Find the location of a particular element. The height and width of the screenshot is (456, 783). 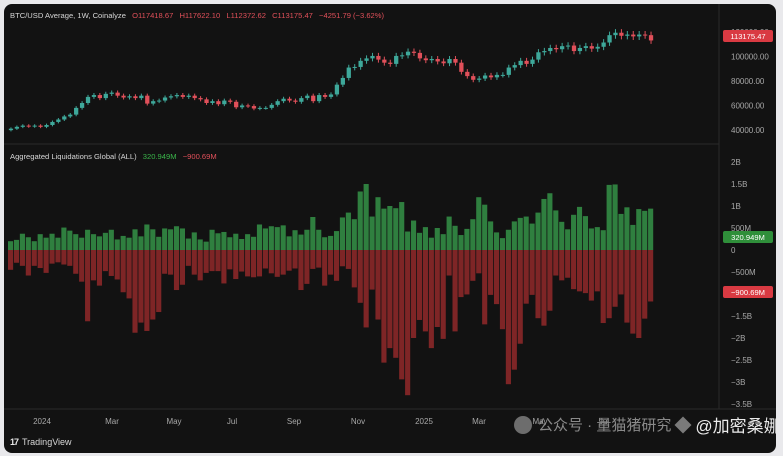

tradingview-brand: 17 TradingView is located at coordinates (41, 442).